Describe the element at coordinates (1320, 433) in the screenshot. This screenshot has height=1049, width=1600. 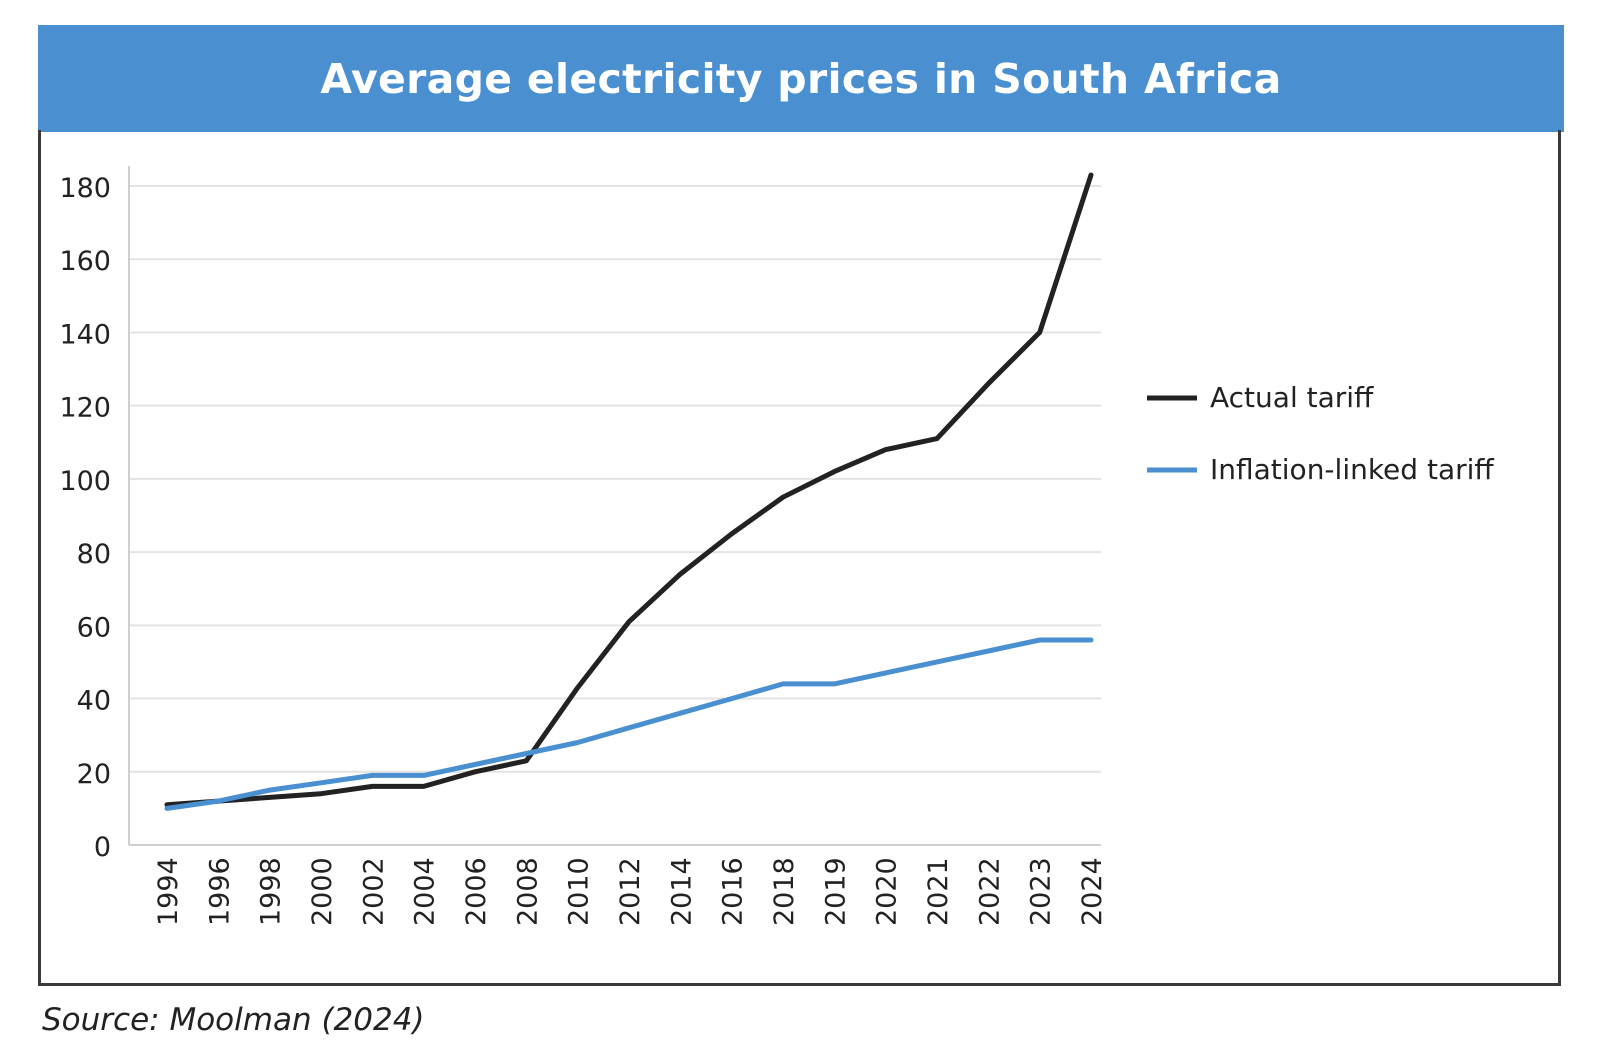
I see `legend: Actual tariff Inflation-linked tariff` at that location.